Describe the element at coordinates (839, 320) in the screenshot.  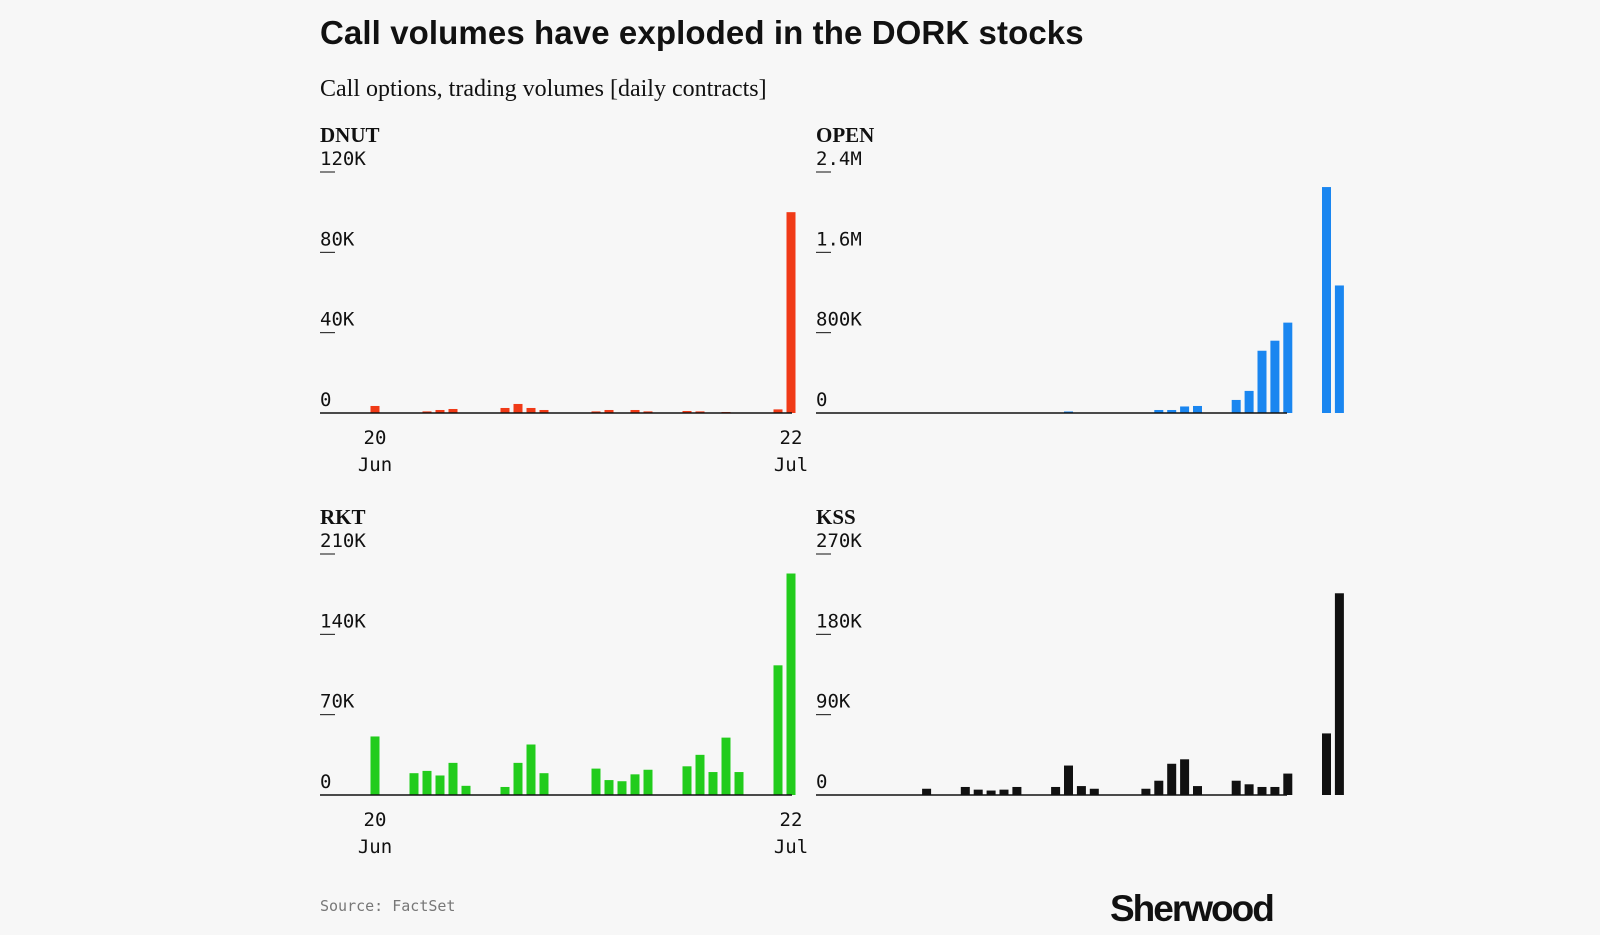
I see `open-y-tick-label: 800K` at that location.